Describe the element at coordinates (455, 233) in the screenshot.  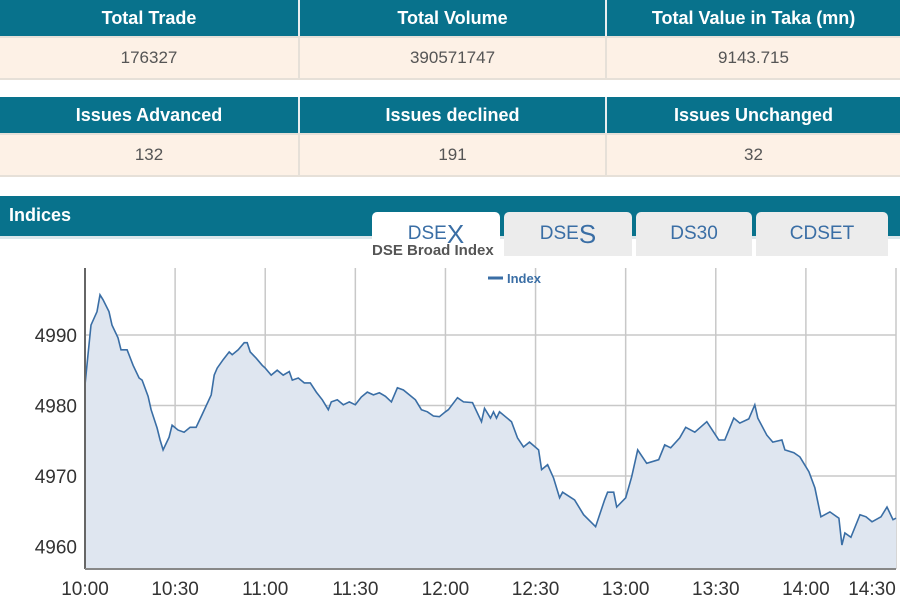
I see `tab-dsex-suffix: X` at that location.